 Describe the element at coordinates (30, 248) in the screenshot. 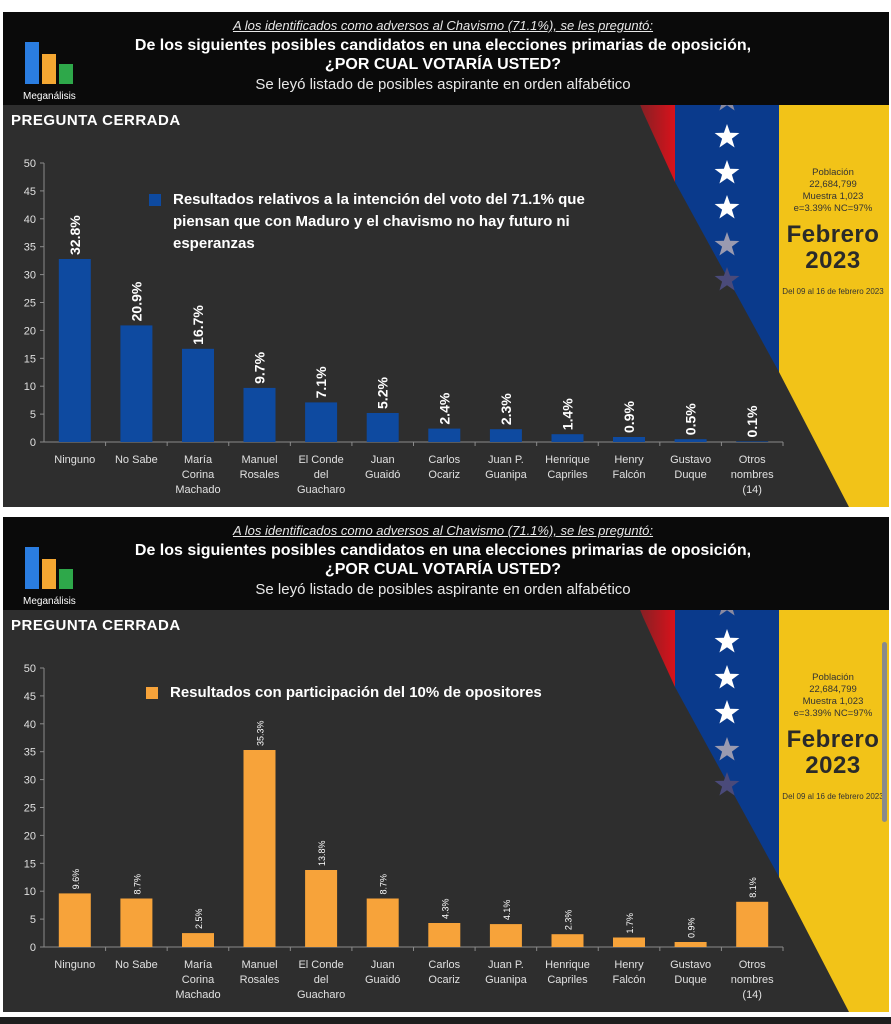

I see `y-tick-label: 35` at that location.